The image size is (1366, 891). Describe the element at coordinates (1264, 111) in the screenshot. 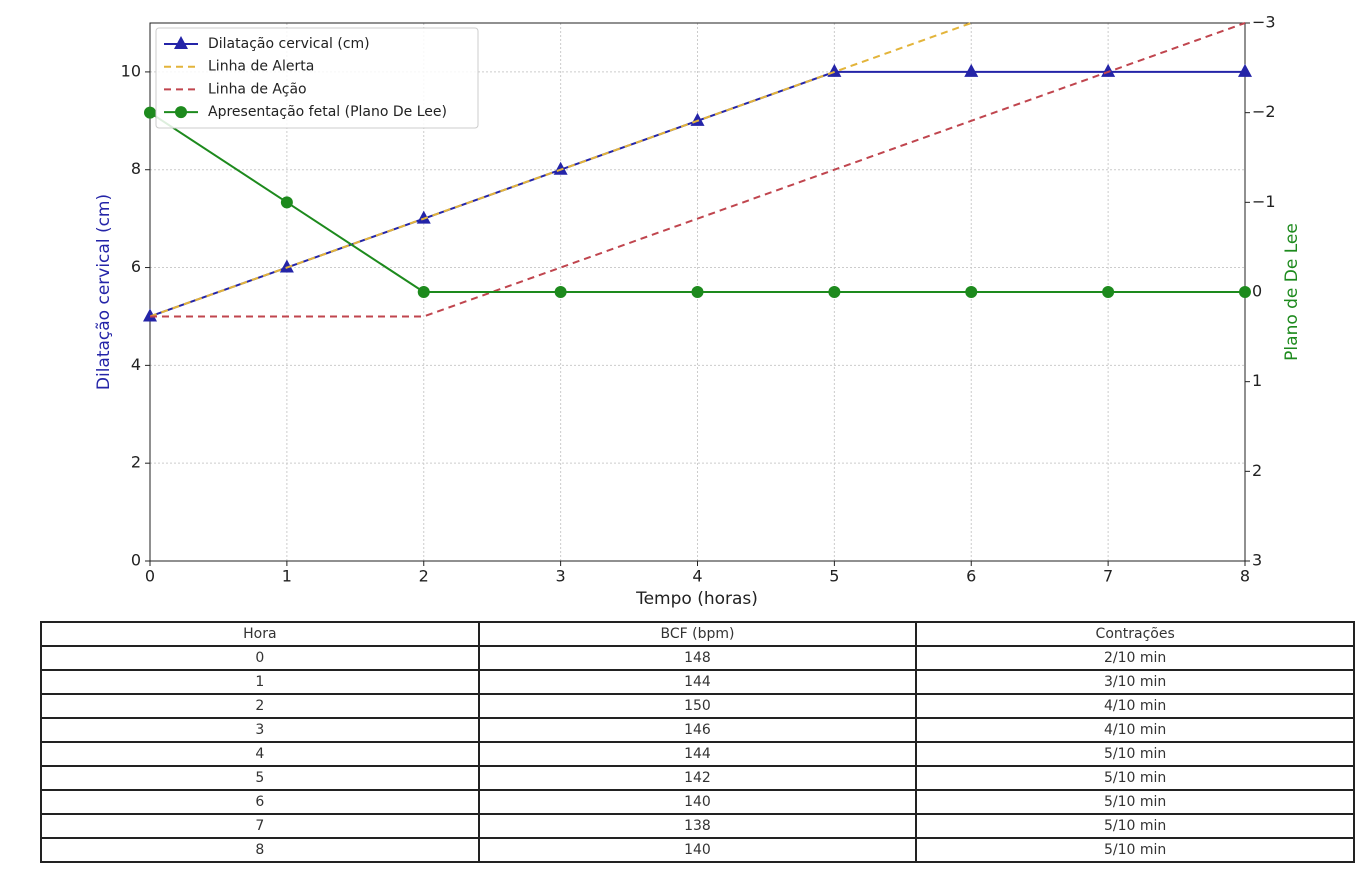

I see `y2-tick-label: −2` at that location.